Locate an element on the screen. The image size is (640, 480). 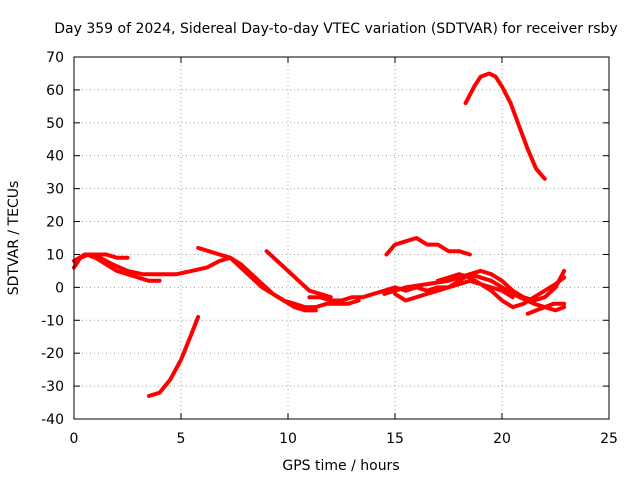
series-line-track-i is located at coordinates (480, 285).